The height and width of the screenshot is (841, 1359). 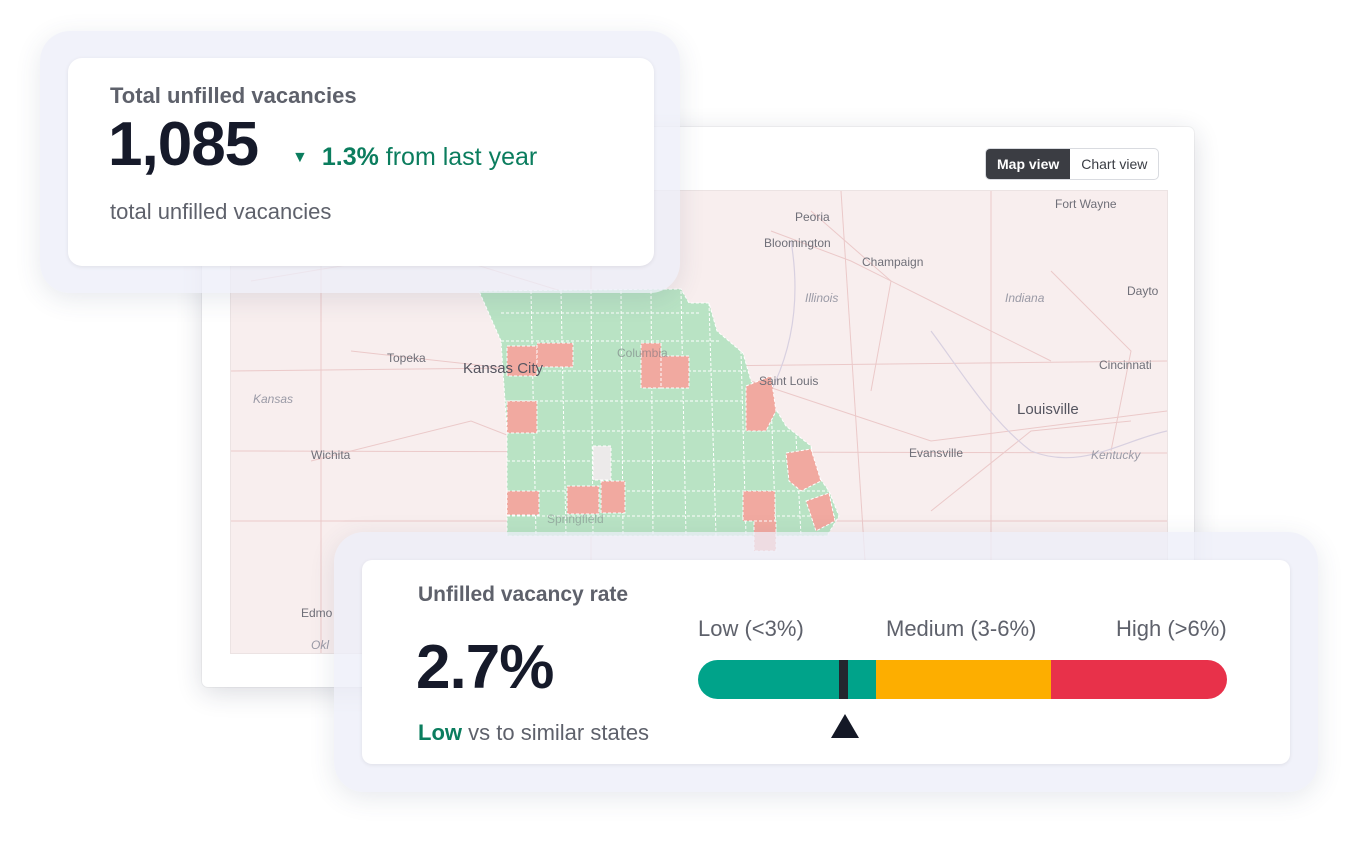 What do you see at coordinates (845, 726) in the screenshot?
I see `gauge-pointer-icon` at bounding box center [845, 726].